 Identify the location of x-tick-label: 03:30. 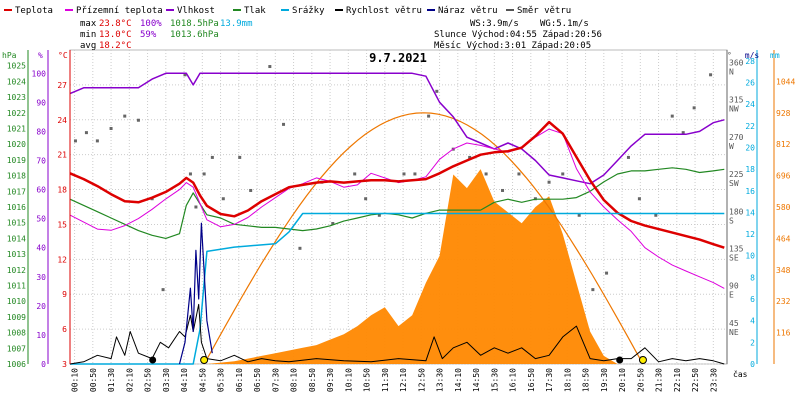
(166, 380).